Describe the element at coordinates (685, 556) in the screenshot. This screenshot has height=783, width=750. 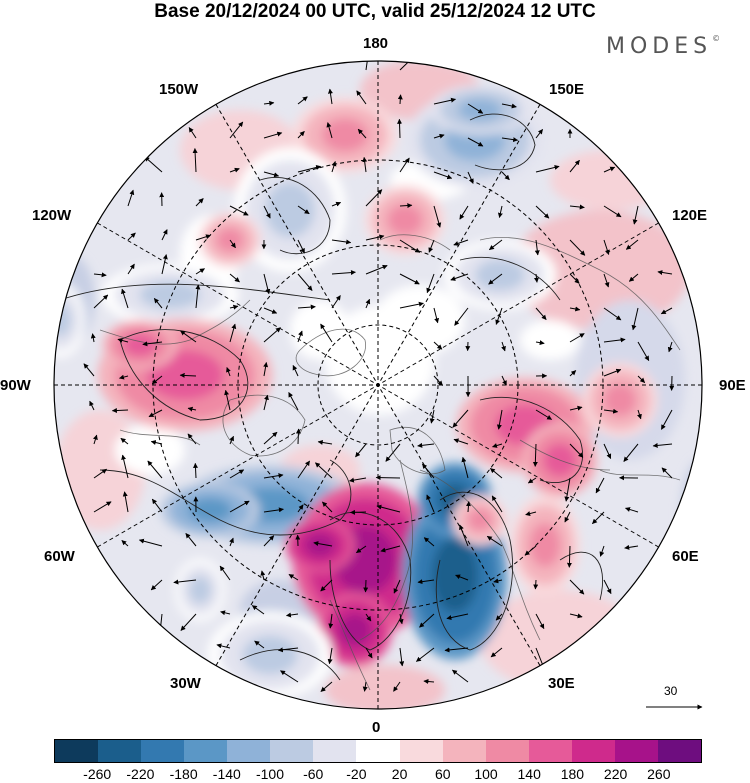
I see `label-60e: 60E` at that location.